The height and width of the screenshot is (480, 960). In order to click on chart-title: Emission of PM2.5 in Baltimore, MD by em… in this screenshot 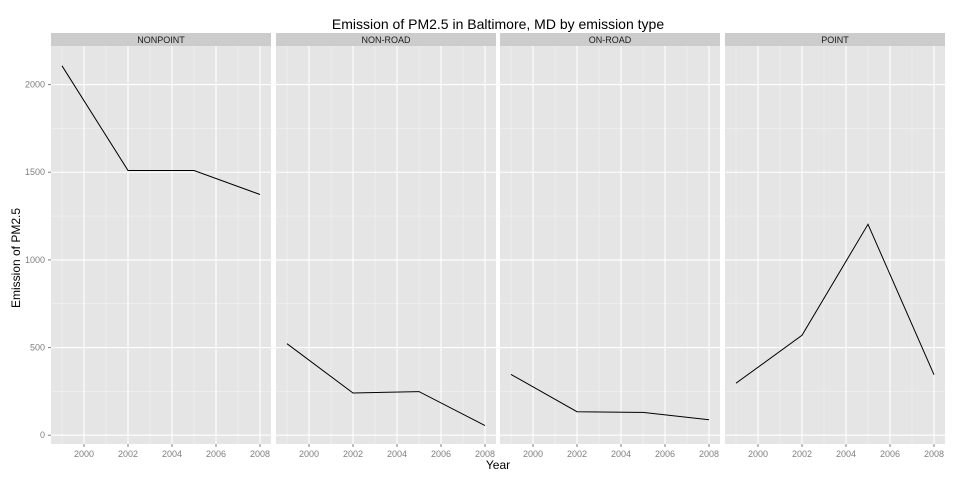, I will do `click(498, 24)`.